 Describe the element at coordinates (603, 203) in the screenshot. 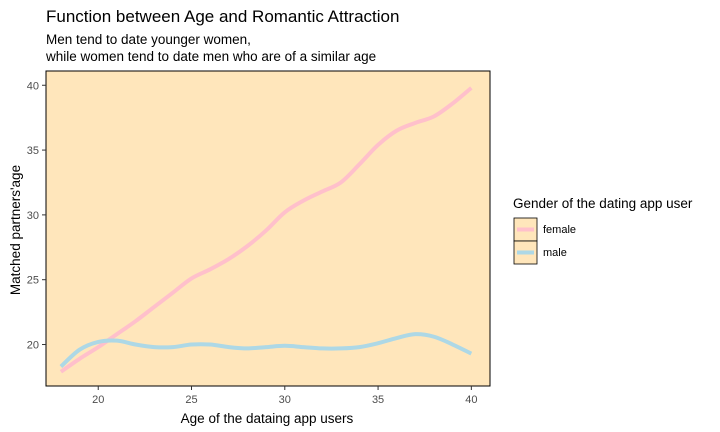

I see `legend-title: Gender of the dating app user` at that location.